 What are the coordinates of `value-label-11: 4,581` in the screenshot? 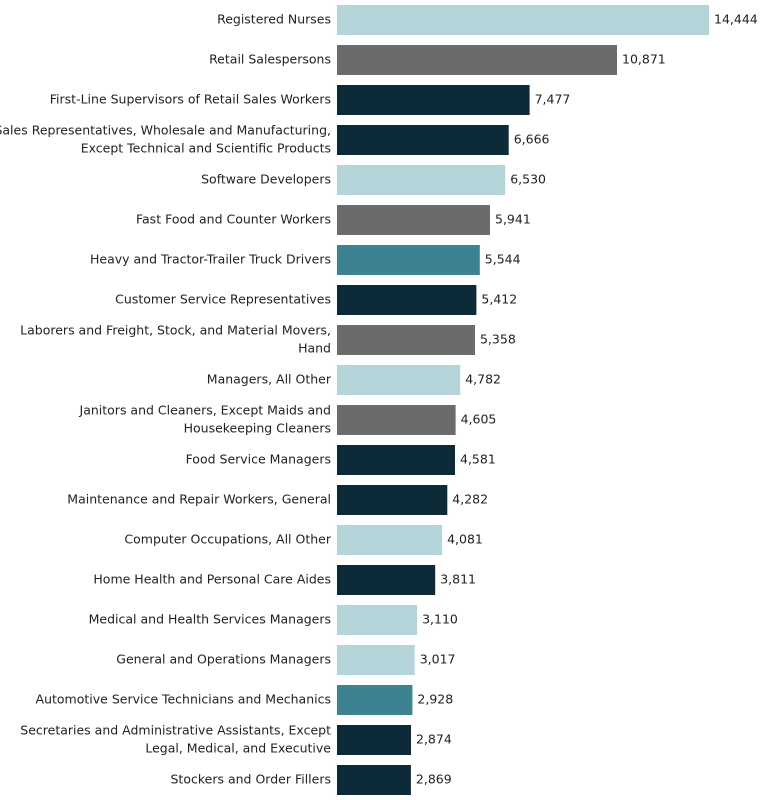 It's located at (478, 459).